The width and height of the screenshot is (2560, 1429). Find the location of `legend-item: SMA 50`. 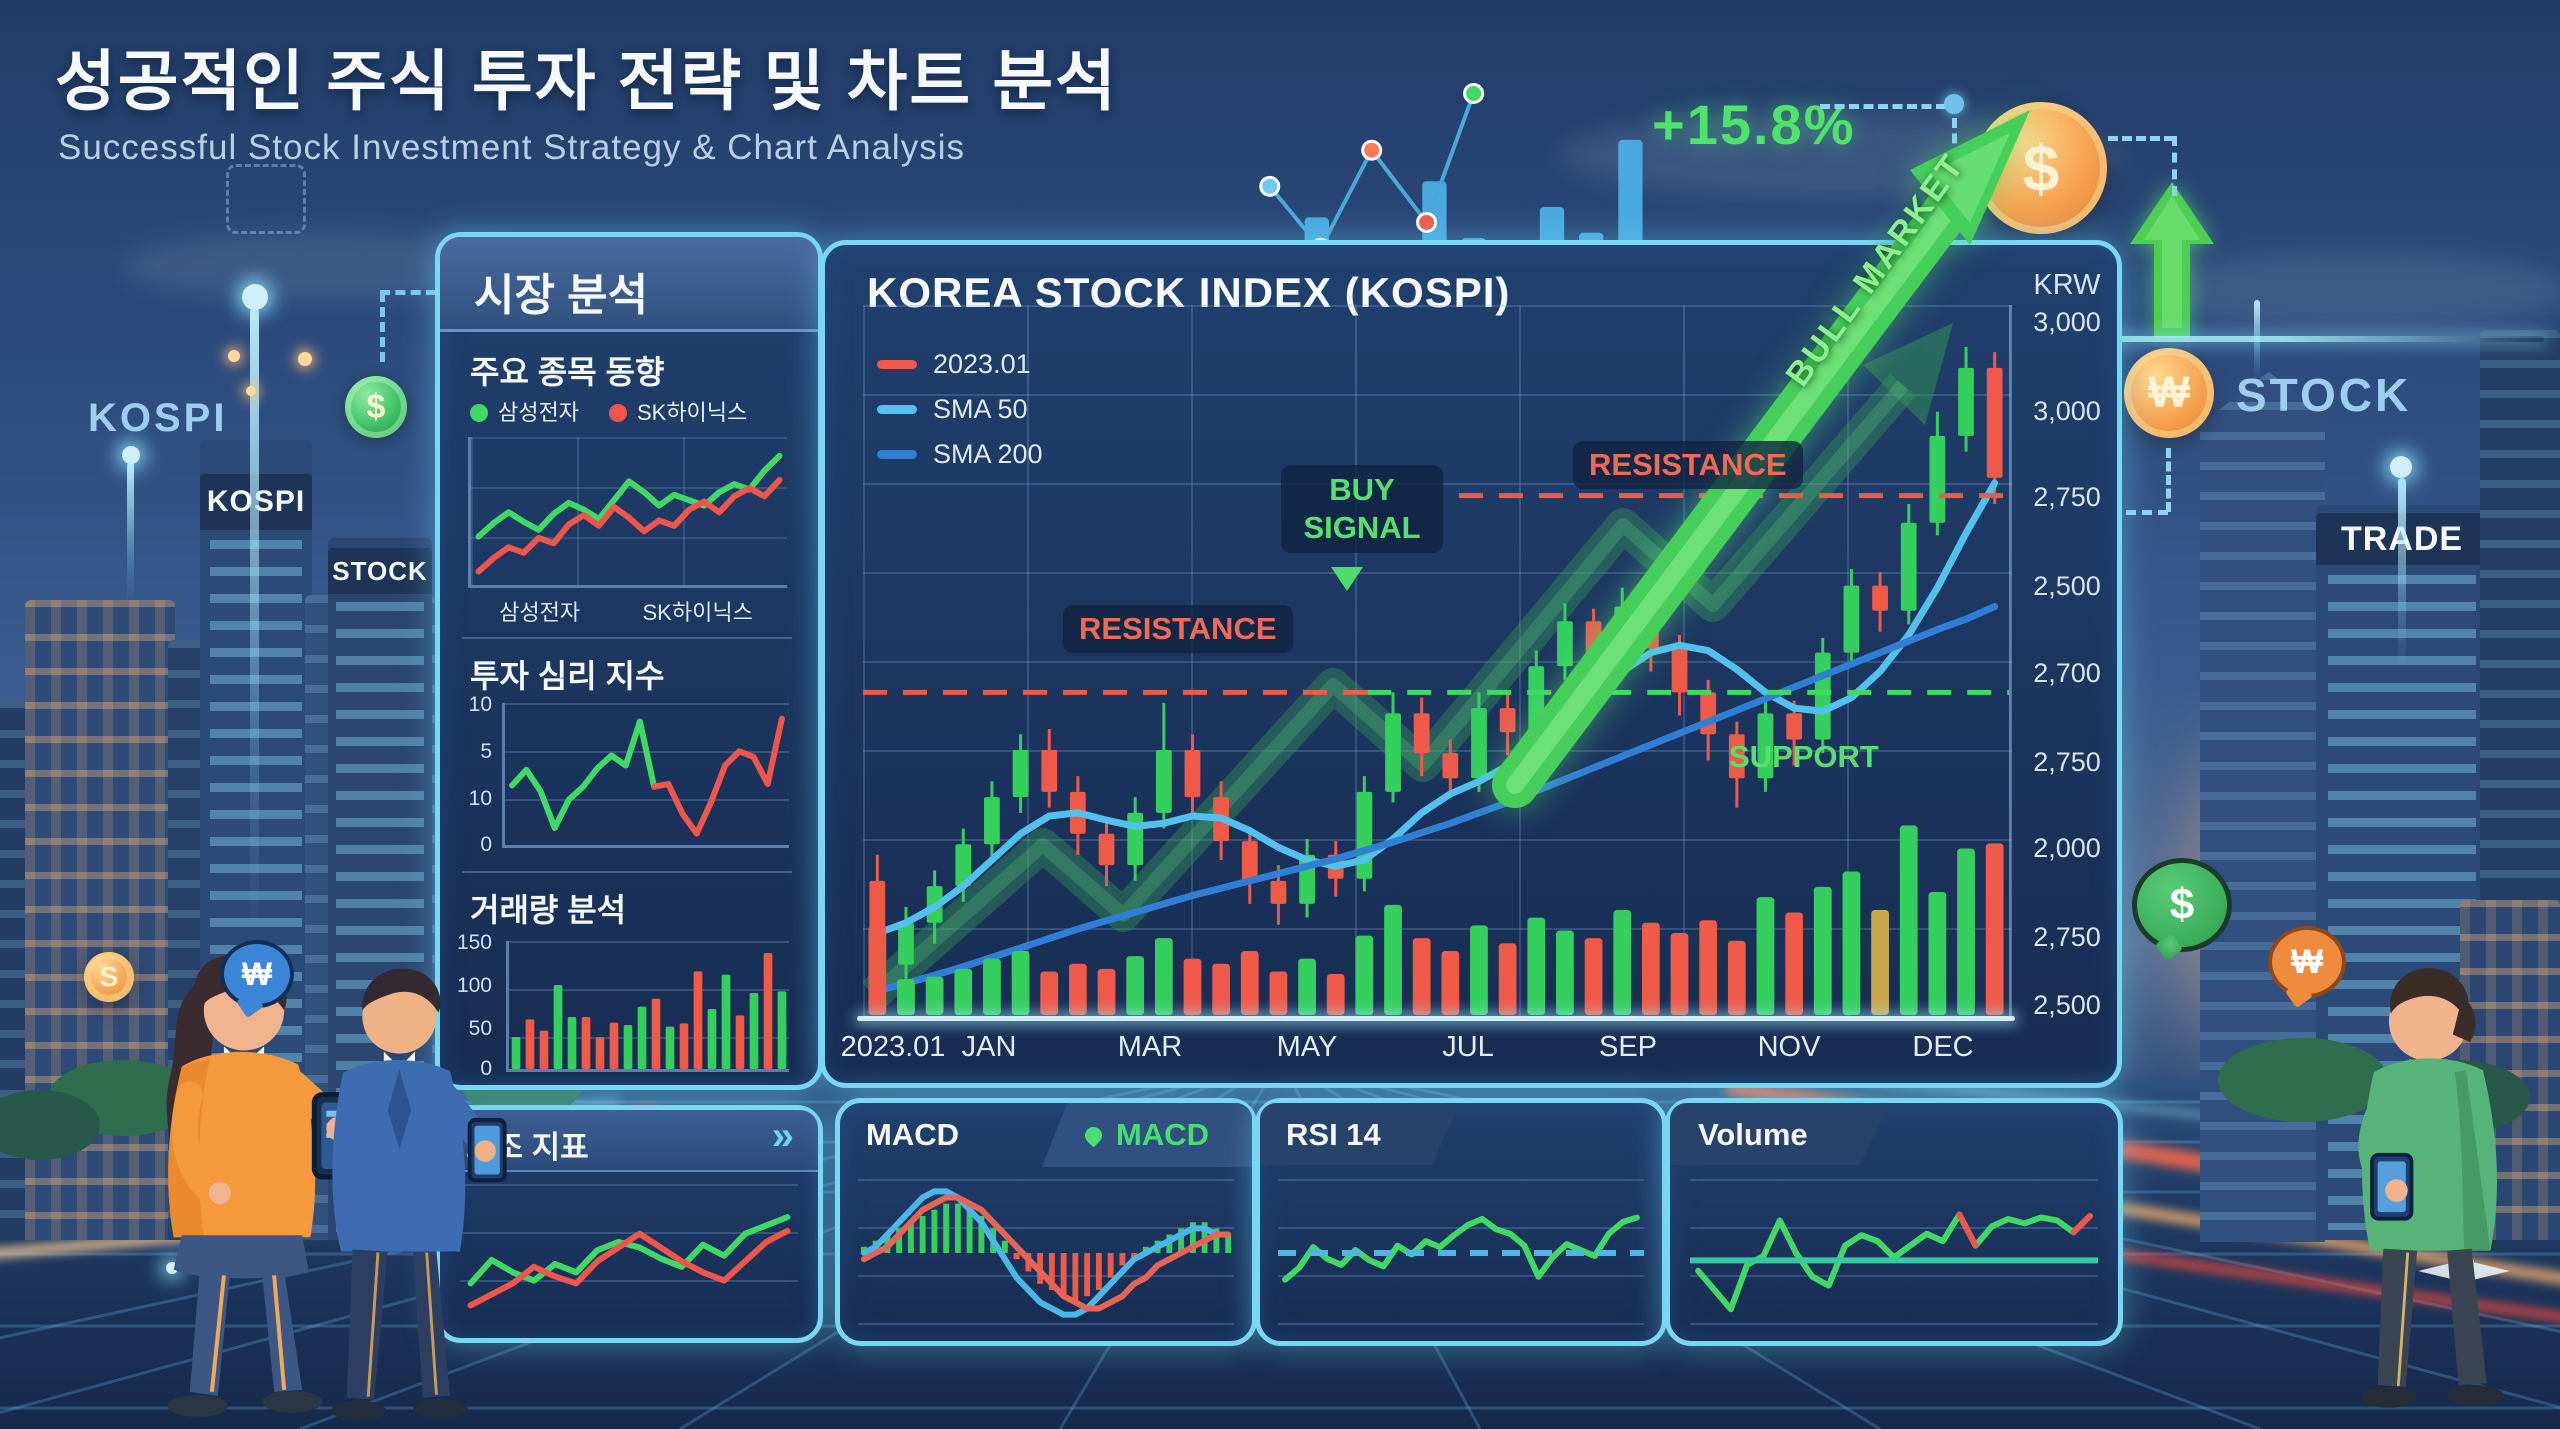

legend-item: SMA 50 is located at coordinates (960, 409).